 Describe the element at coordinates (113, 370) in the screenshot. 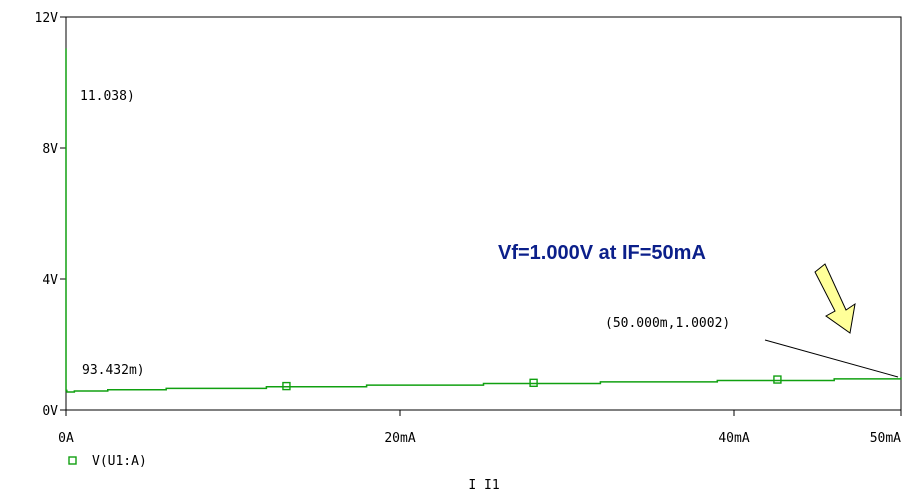

I see `annotation-bottom-value: 93.432m)` at that location.